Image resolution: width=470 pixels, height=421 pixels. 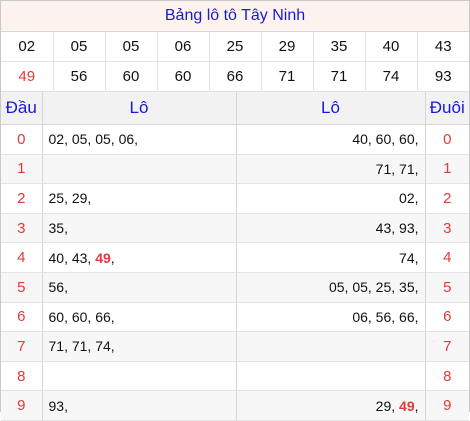 I want to click on numbers-row-1: 02 05 05 06 25 29 35 40 43, so click(x=235, y=47).